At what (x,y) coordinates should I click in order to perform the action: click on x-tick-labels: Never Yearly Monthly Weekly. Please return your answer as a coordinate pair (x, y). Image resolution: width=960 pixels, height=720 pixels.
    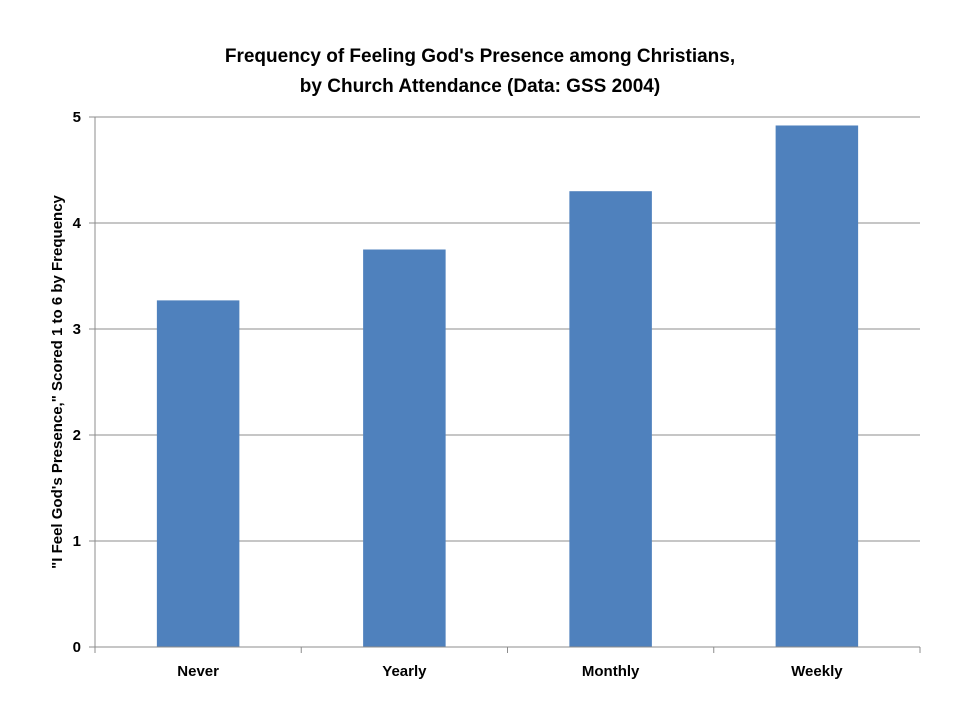
    Looking at the image, I should click on (510, 671).